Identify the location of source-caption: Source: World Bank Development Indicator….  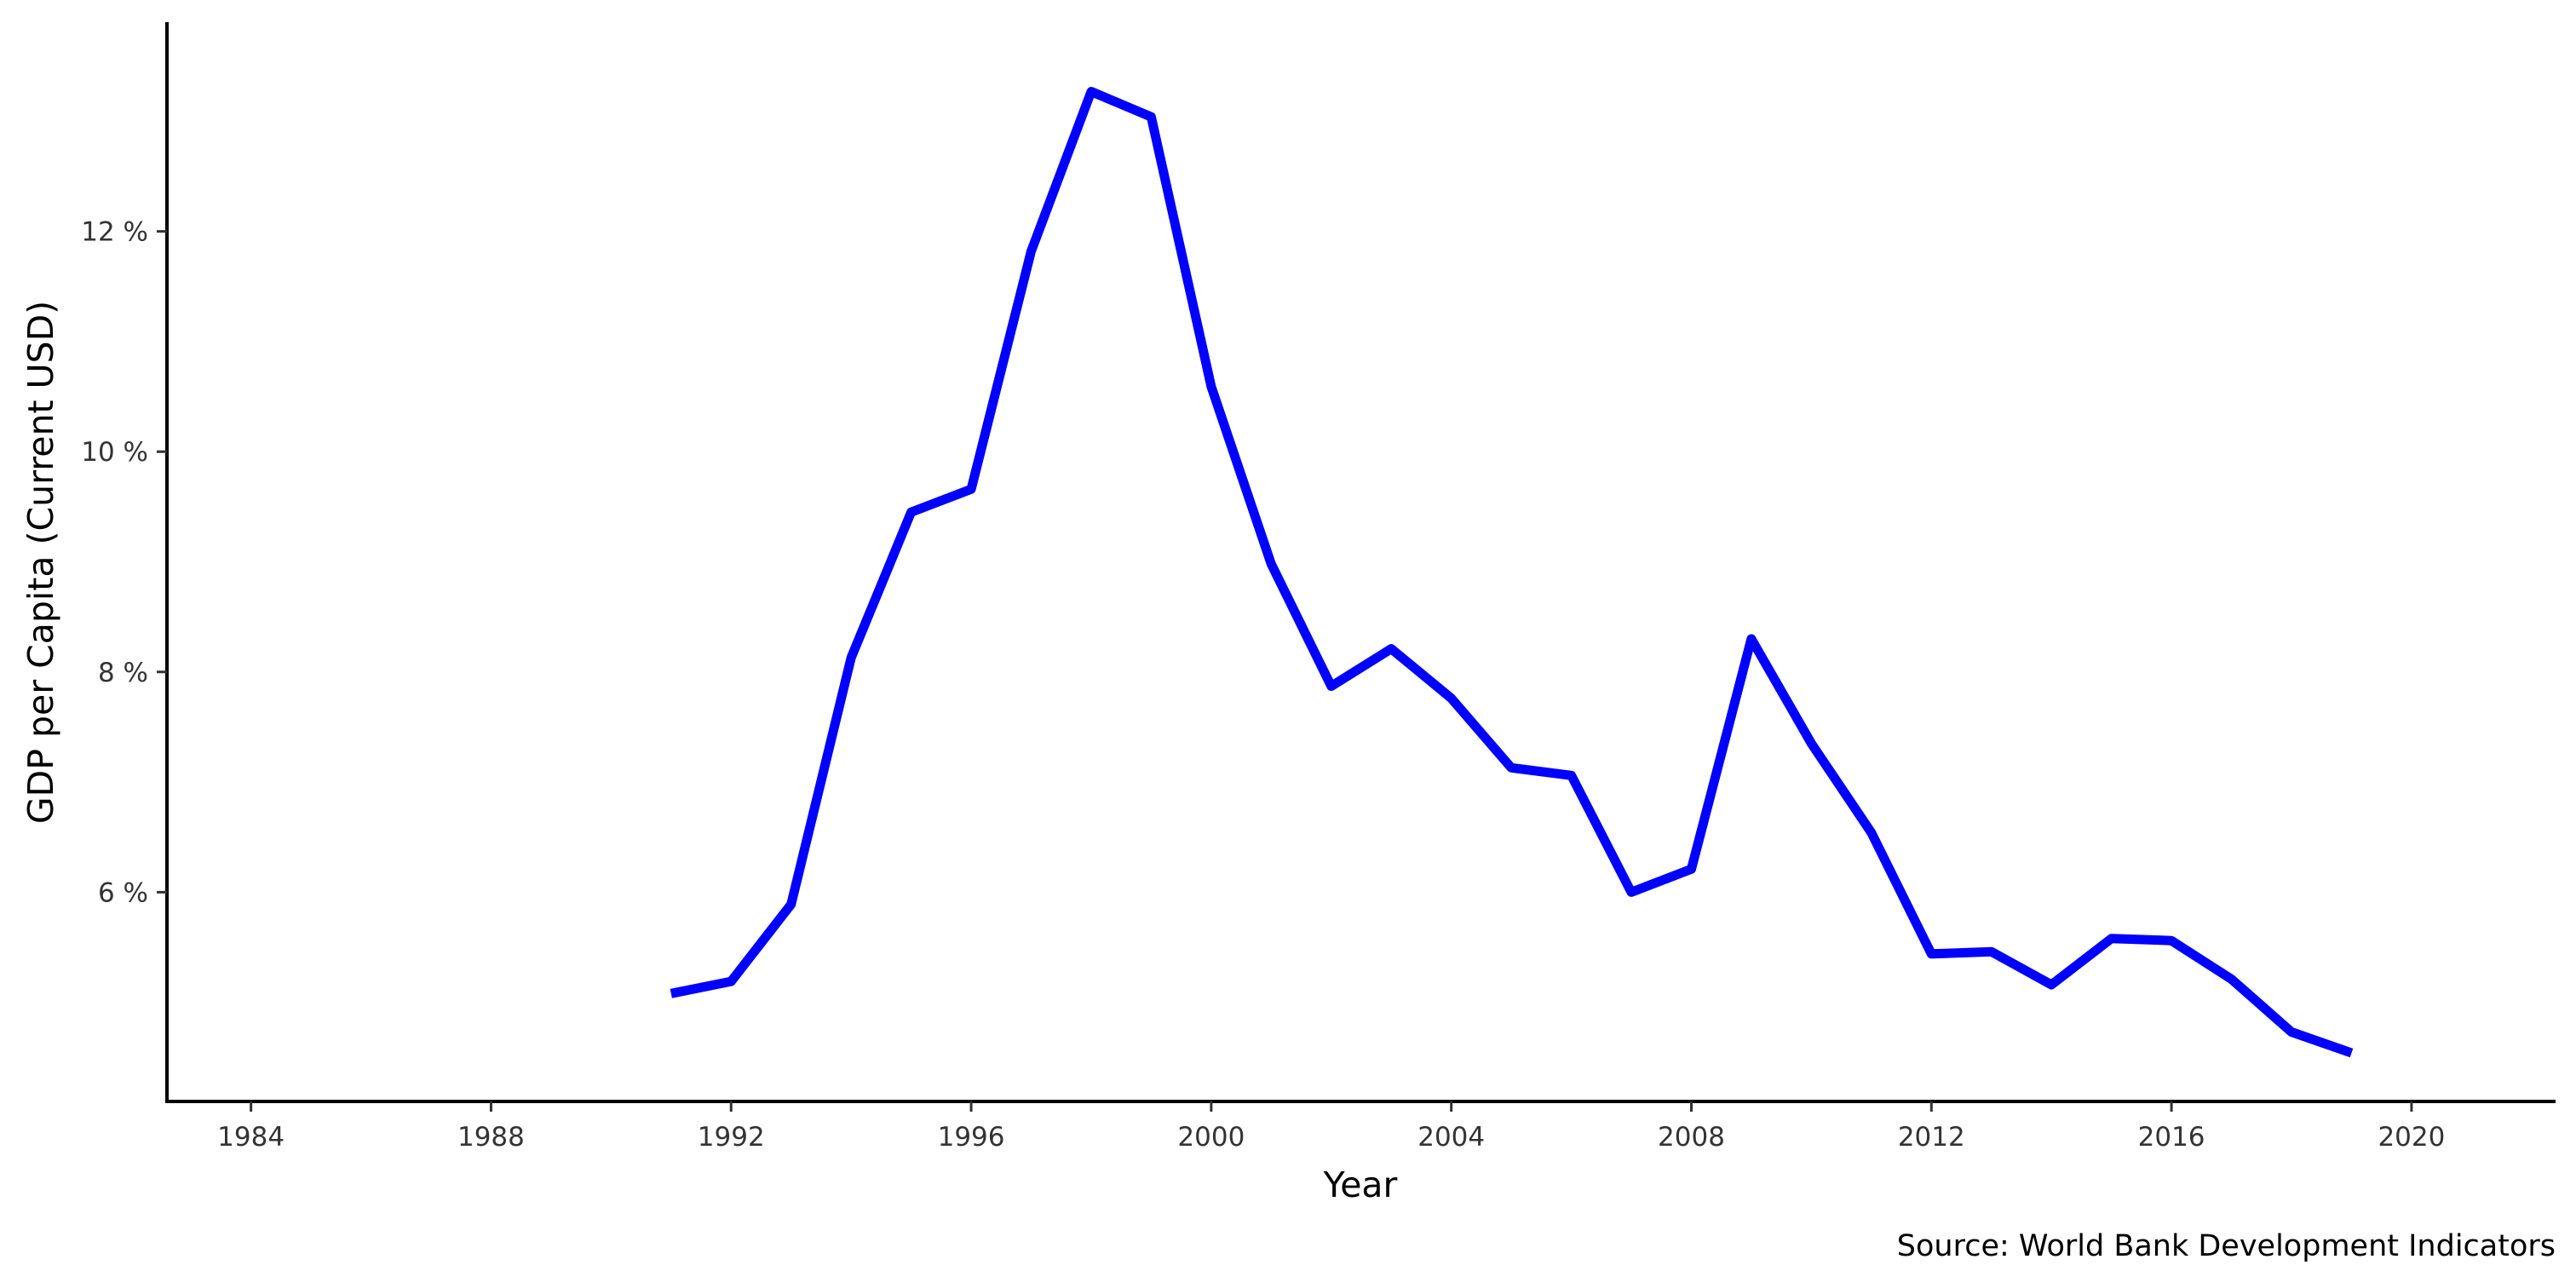
(2226, 1246).